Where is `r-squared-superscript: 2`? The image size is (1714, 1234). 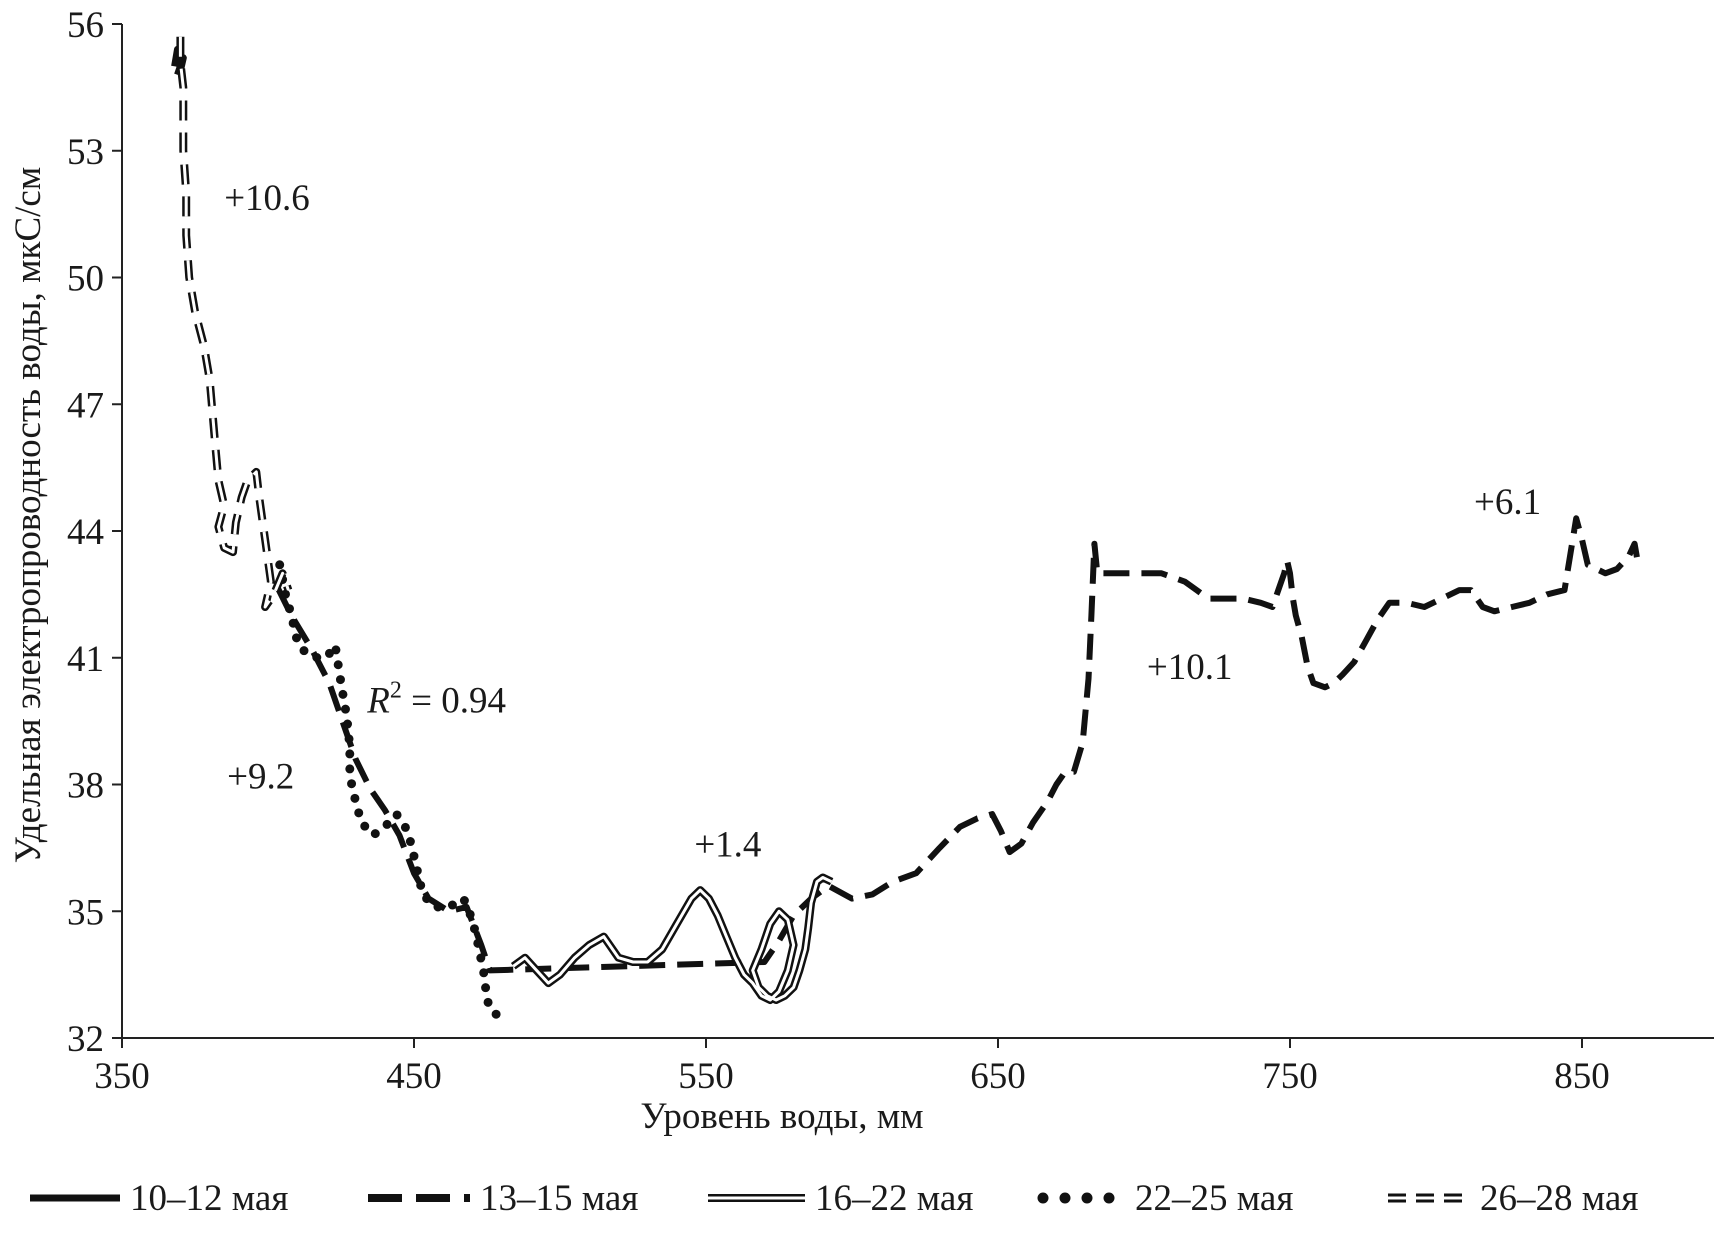
r-squared-superscript: 2 is located at coordinates (396, 691).